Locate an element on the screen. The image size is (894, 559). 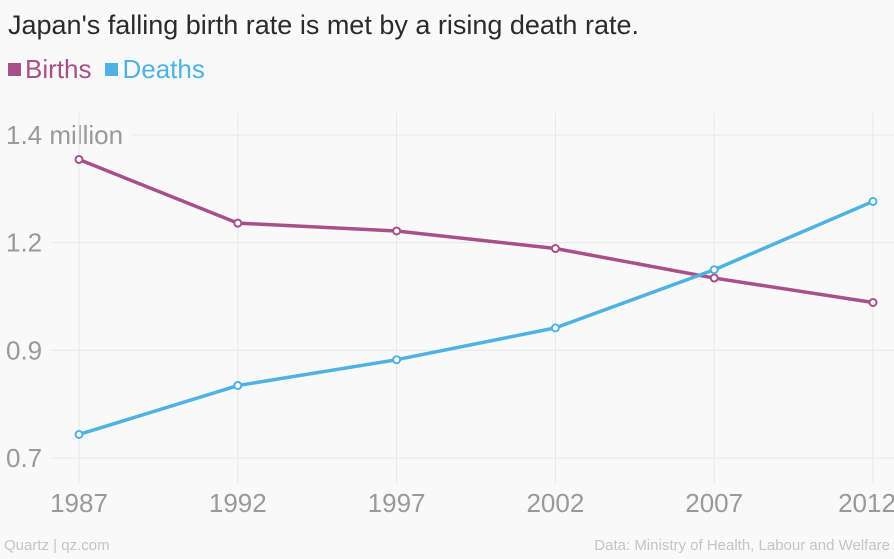
legend-deaths: Deaths is located at coordinates (155, 69).